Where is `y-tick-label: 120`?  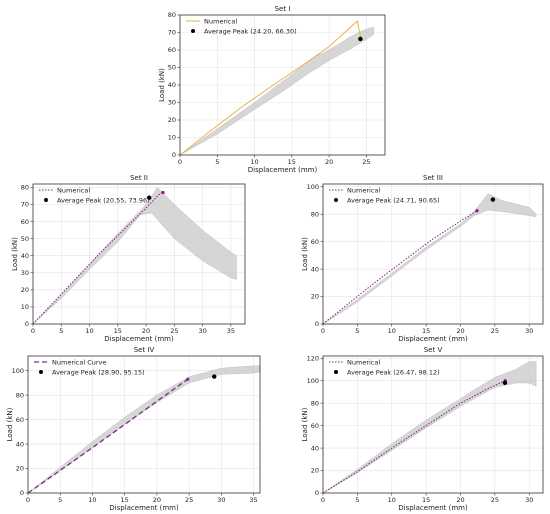
y-tick-label: 120 is located at coordinates (313, 358).